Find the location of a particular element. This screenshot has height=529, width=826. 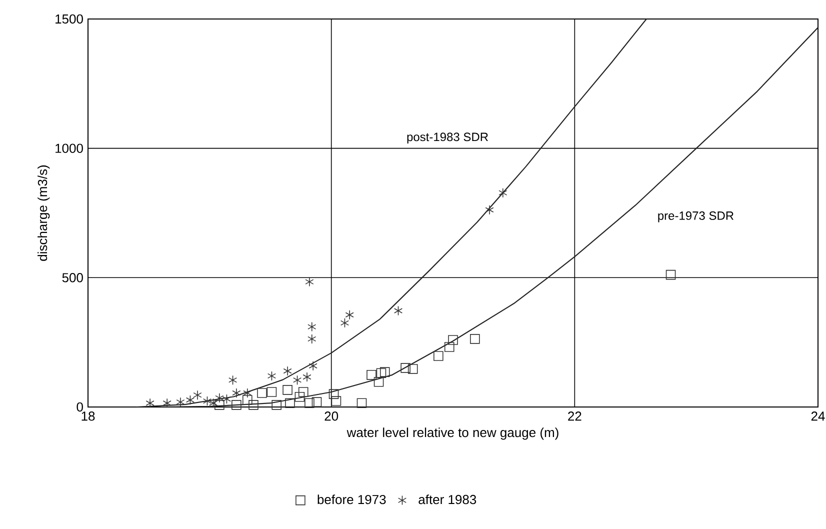

x-axis-title: water level relative to new gauge (m) is located at coordinates (452, 434).